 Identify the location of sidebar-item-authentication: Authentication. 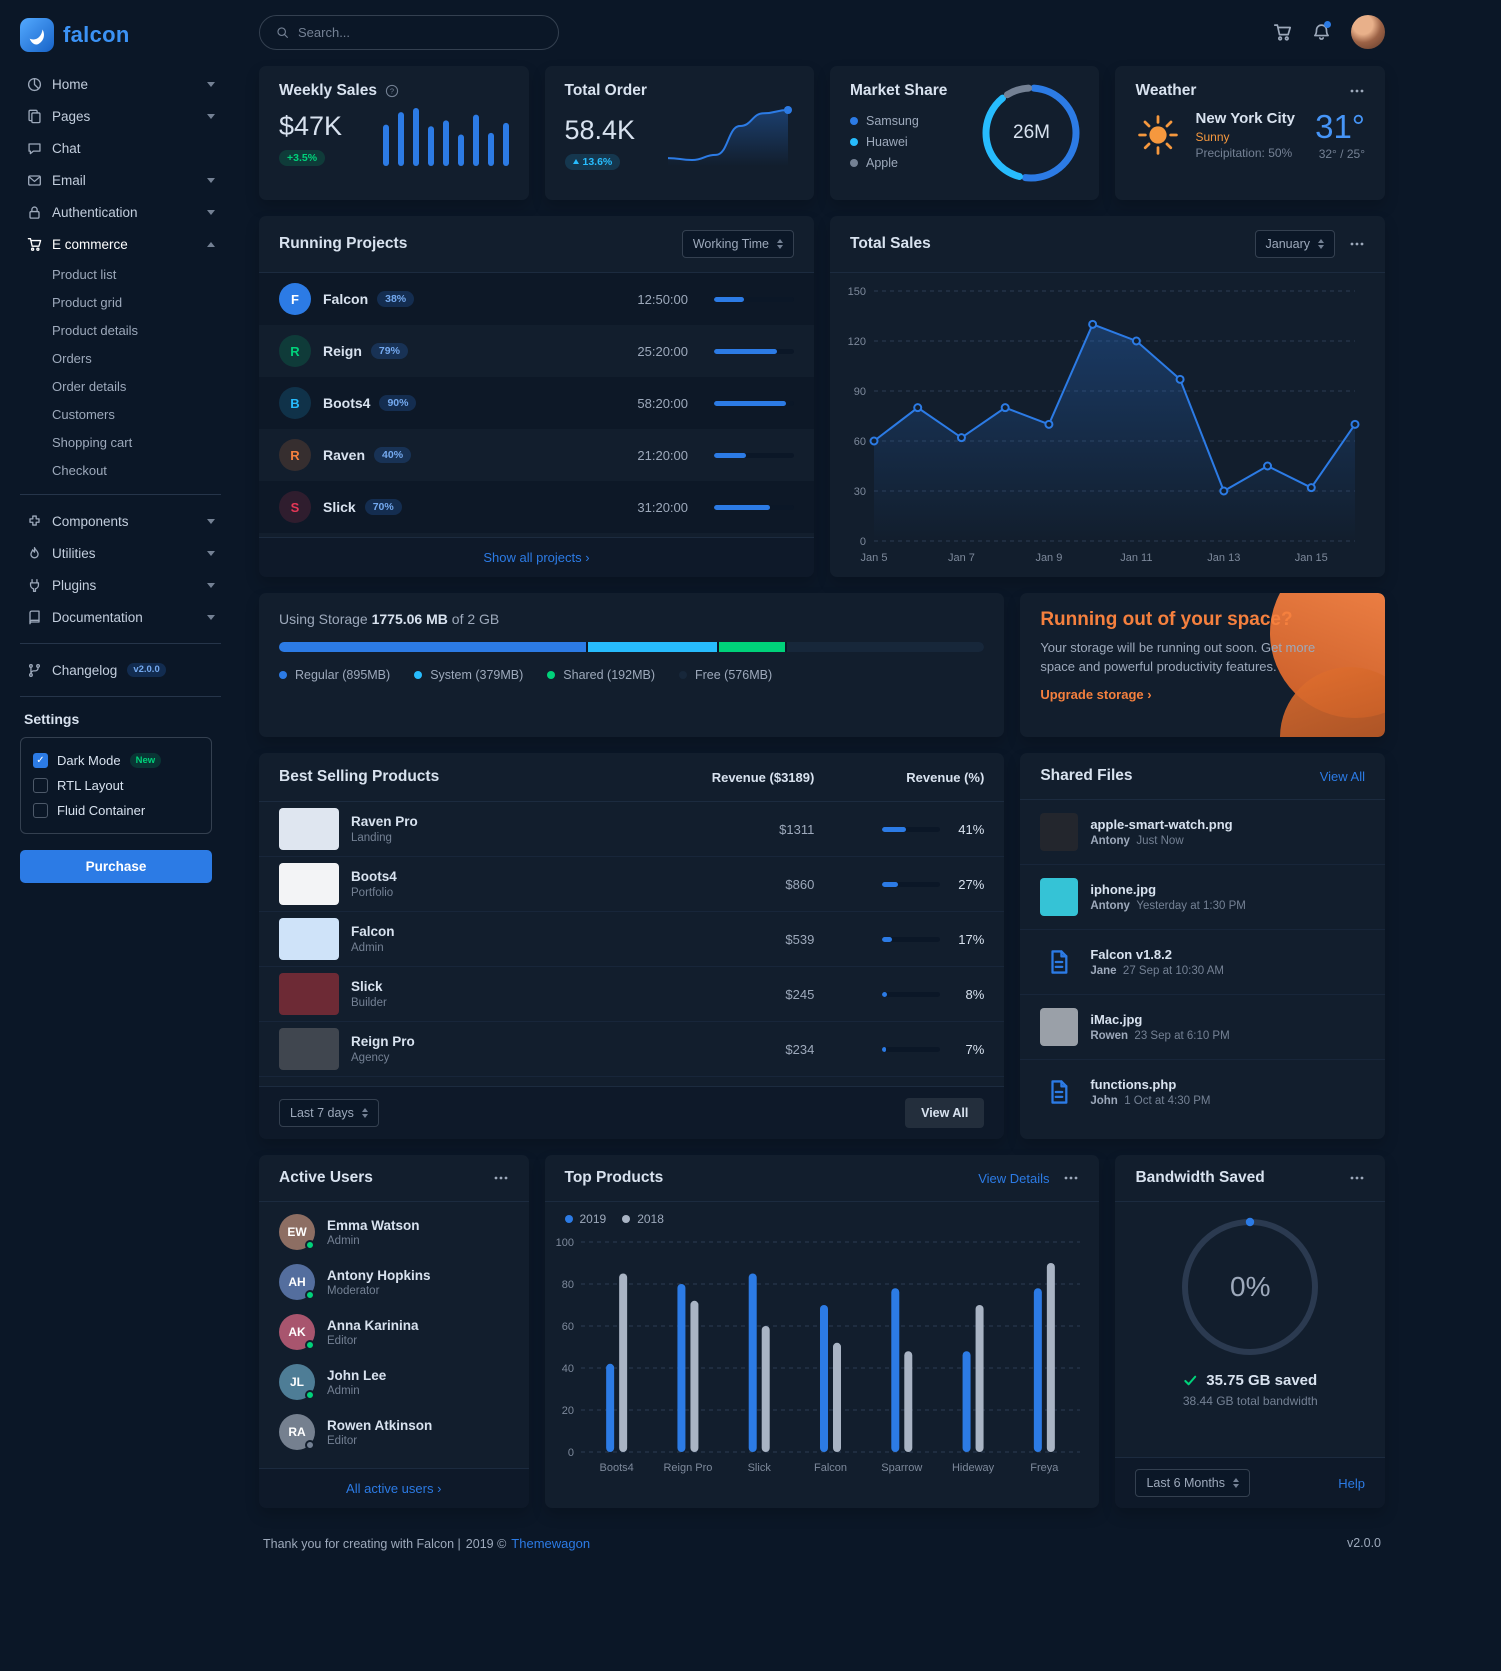
(120, 212).